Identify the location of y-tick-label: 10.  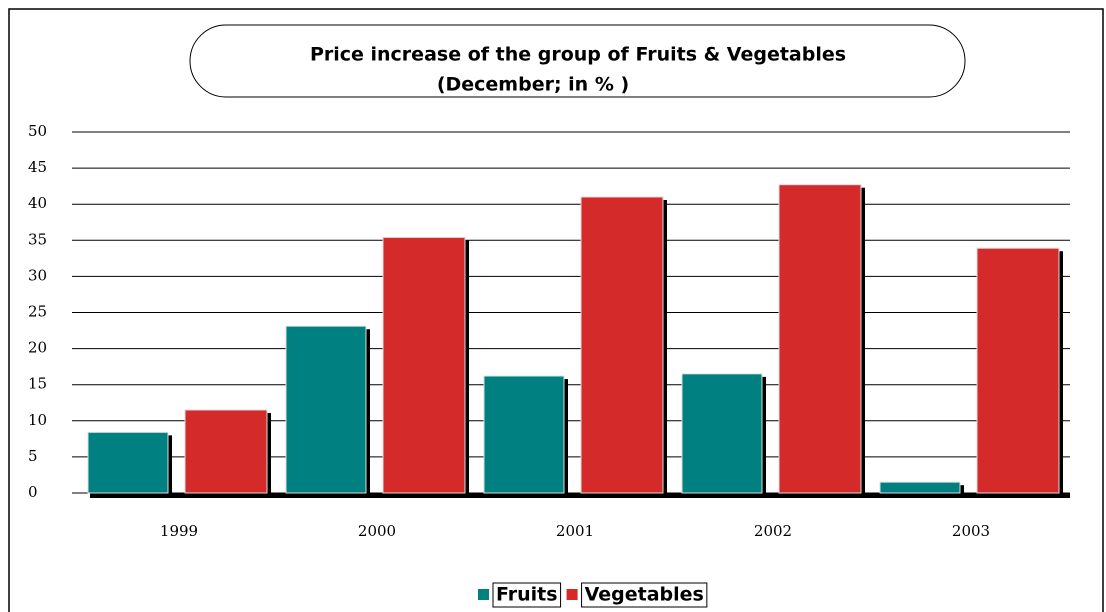
(37, 420).